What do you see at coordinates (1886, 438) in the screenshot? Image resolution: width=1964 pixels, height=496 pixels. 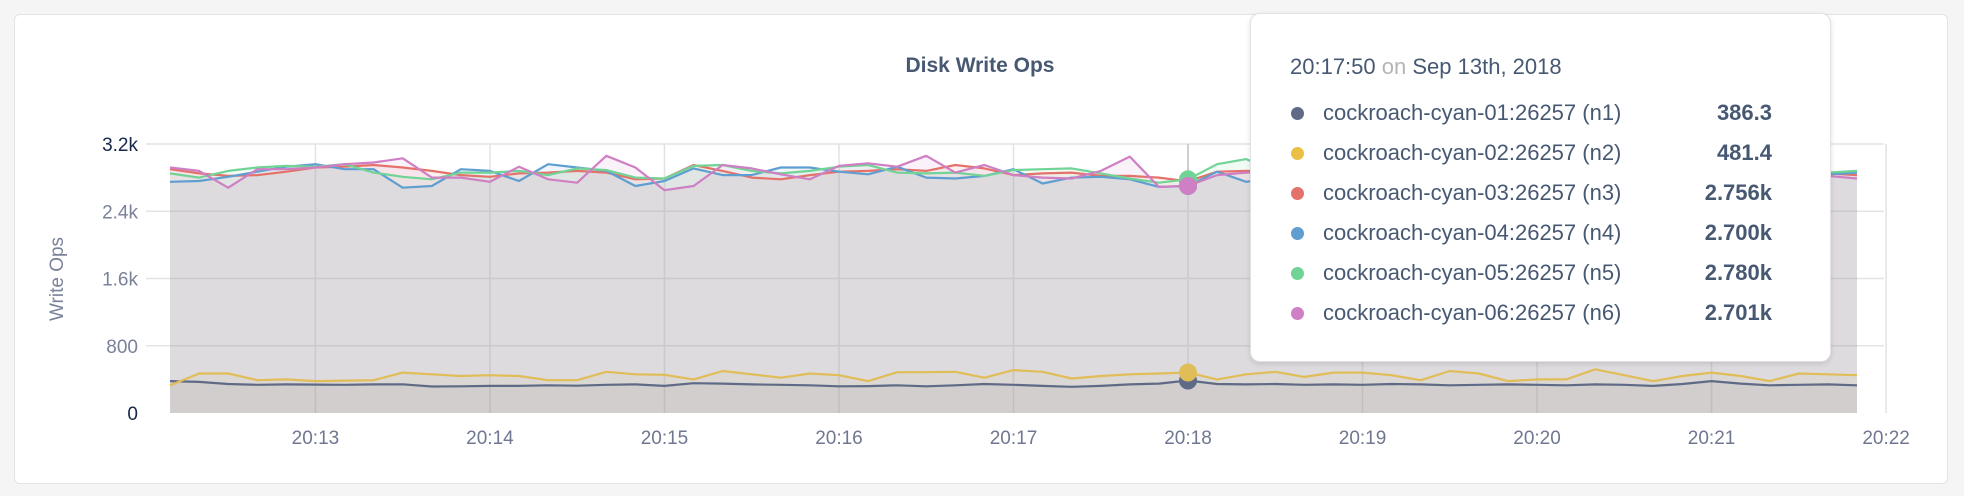 I see `x-tick-label: 20:22` at bounding box center [1886, 438].